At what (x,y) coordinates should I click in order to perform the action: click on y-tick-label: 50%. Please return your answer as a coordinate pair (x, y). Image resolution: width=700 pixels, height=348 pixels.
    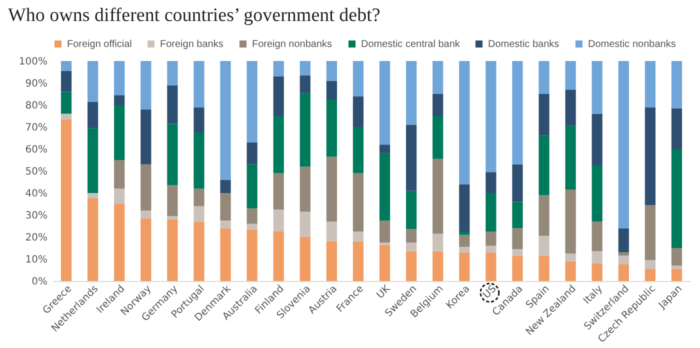
    Looking at the image, I should click on (36, 172).